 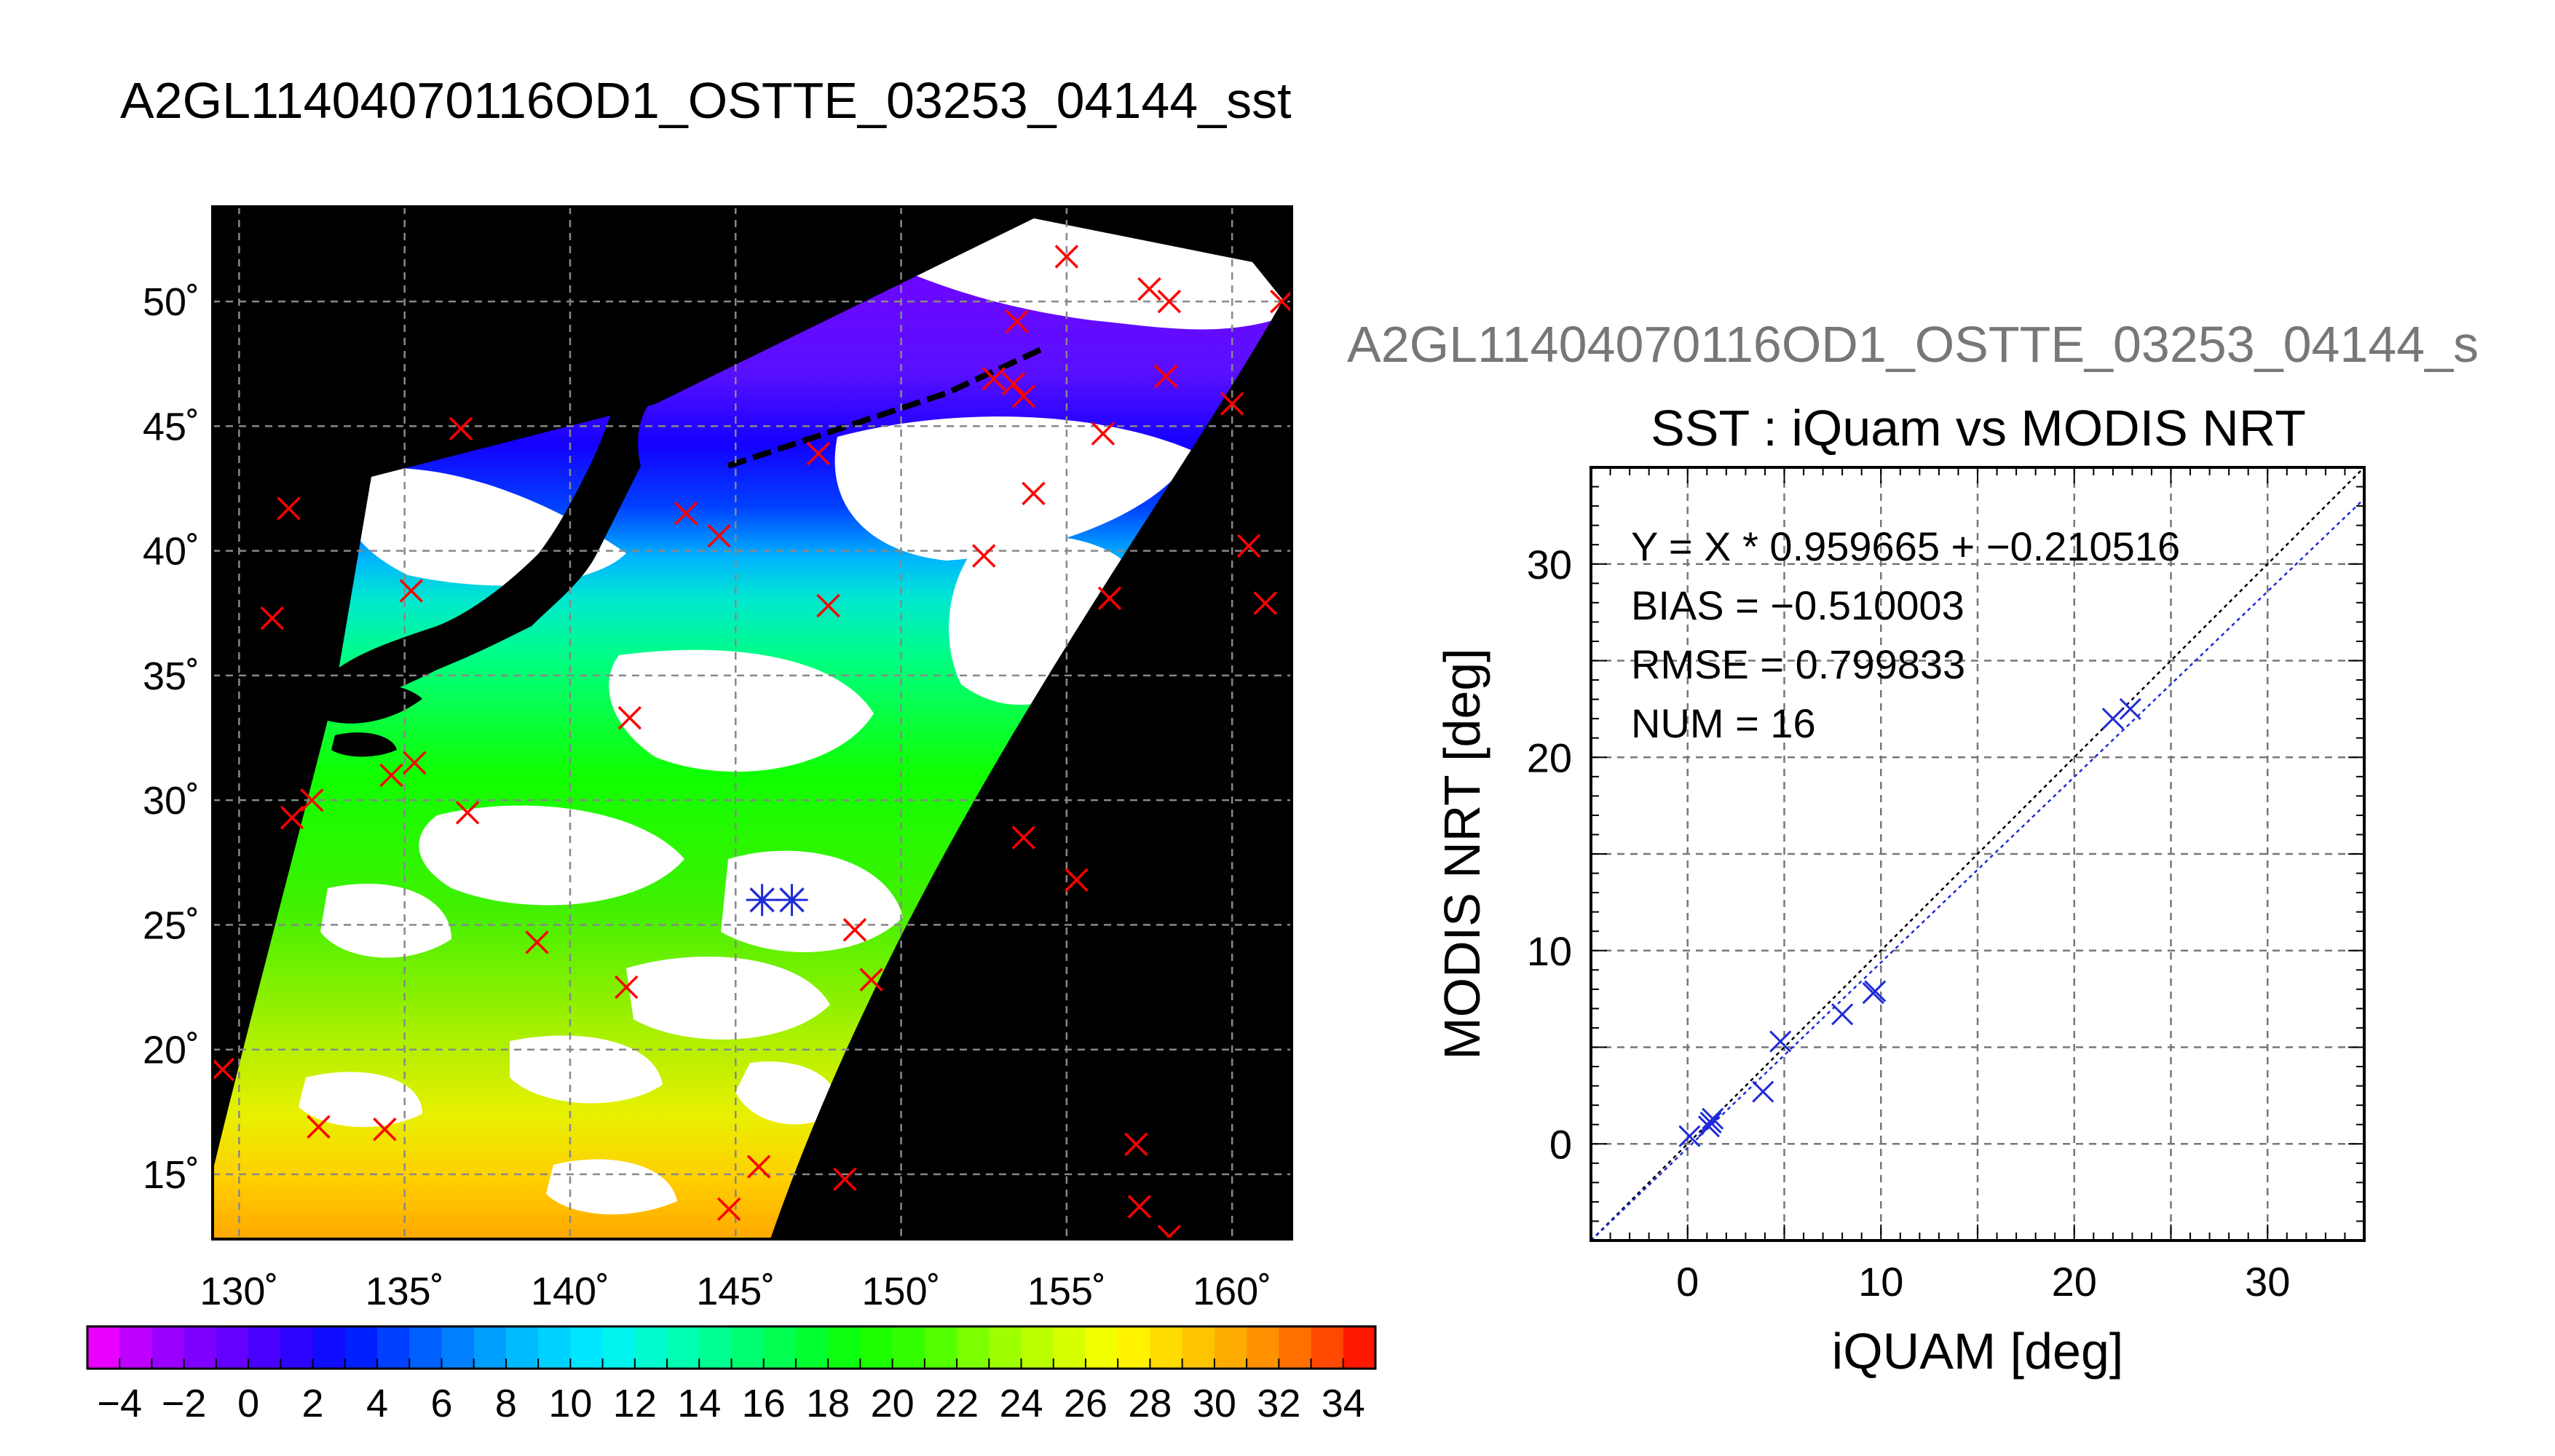 I want to click on colorbar-tick-label: 14, so click(x=699, y=1403).